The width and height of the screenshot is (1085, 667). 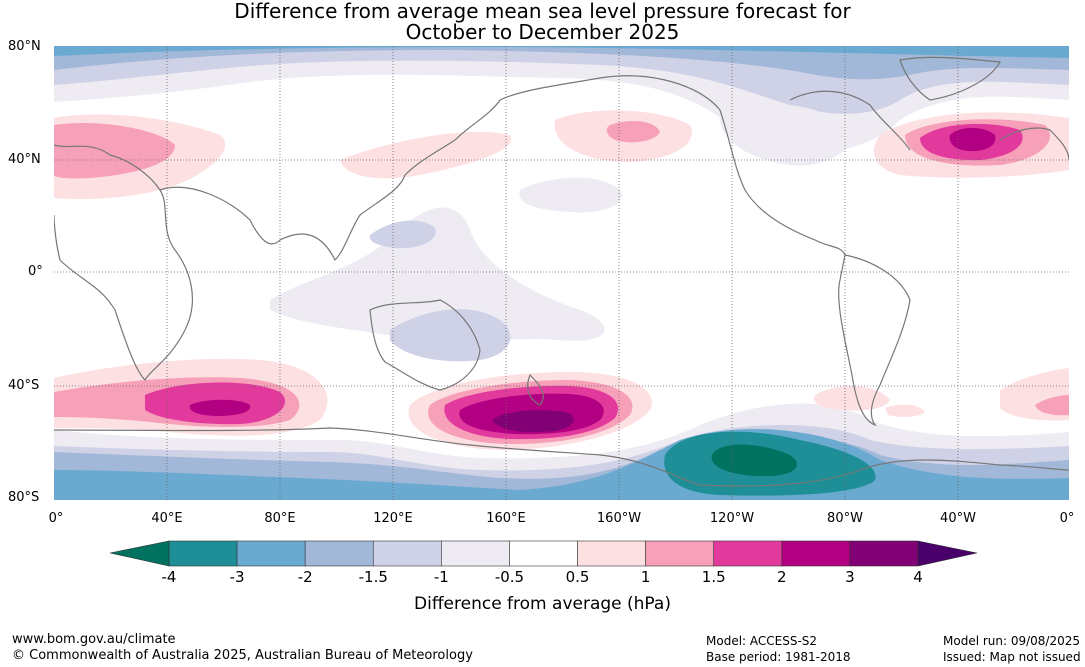 I want to click on lon-label-160e: 160°E, so click(x=506, y=518).